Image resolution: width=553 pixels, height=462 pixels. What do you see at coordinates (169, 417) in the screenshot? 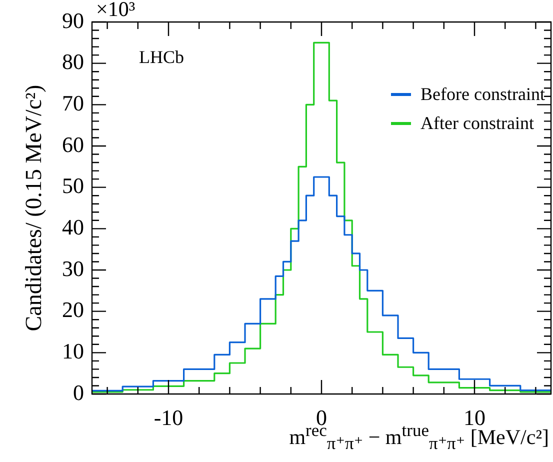
I see `x-tick-label: -10` at bounding box center [169, 417].